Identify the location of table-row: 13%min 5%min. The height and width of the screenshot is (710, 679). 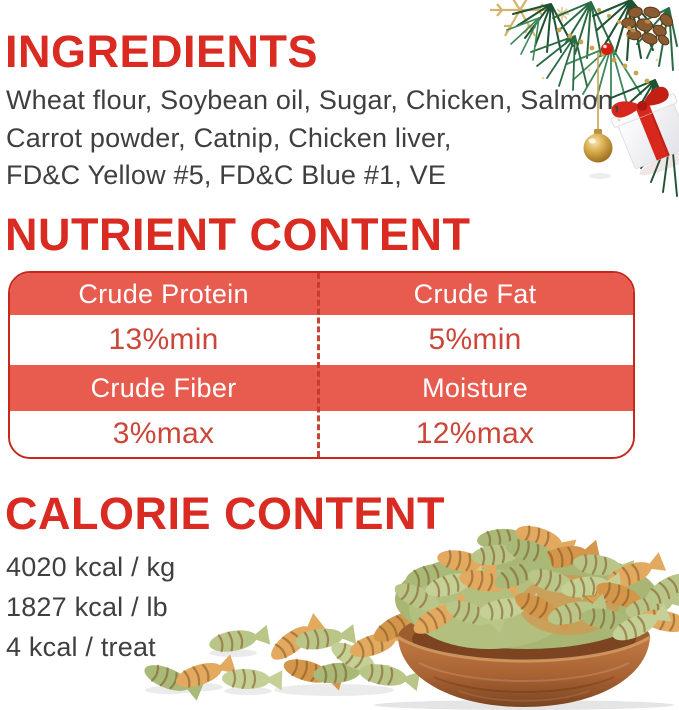
(321, 340).